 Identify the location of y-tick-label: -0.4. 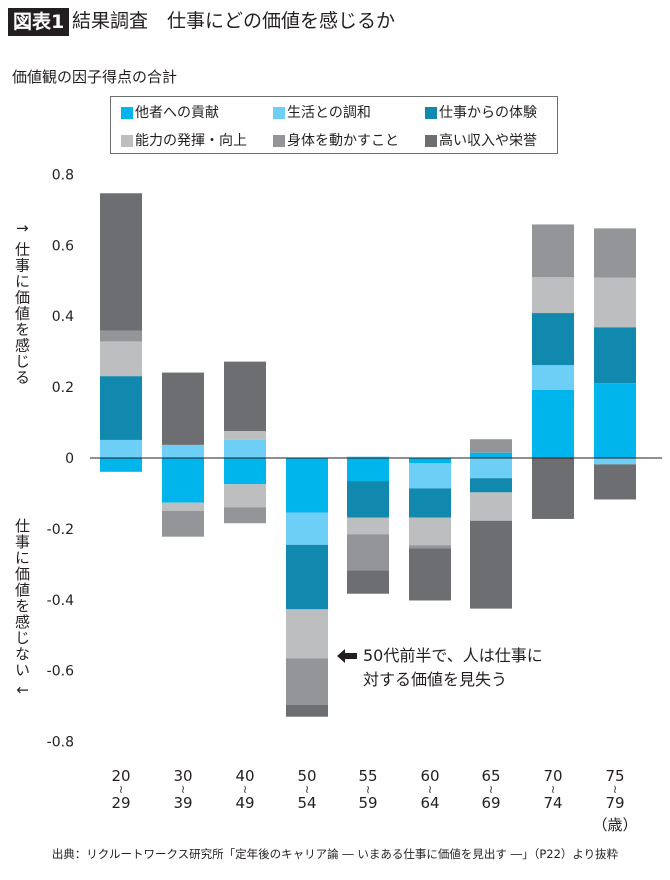
(60, 601).